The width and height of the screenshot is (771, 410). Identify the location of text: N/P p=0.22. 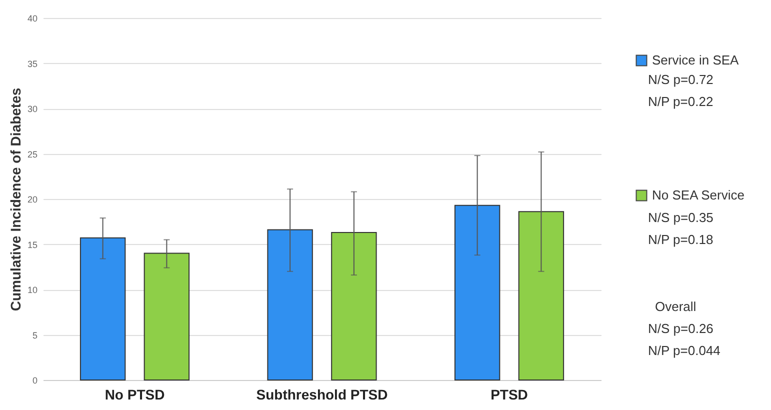
(681, 101).